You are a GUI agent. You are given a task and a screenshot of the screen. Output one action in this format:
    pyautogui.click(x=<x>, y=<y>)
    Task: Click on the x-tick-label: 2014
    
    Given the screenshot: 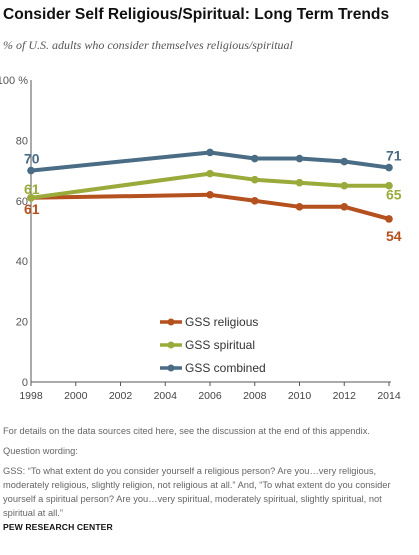 What is the action you would take?
    pyautogui.click(x=389, y=396)
    